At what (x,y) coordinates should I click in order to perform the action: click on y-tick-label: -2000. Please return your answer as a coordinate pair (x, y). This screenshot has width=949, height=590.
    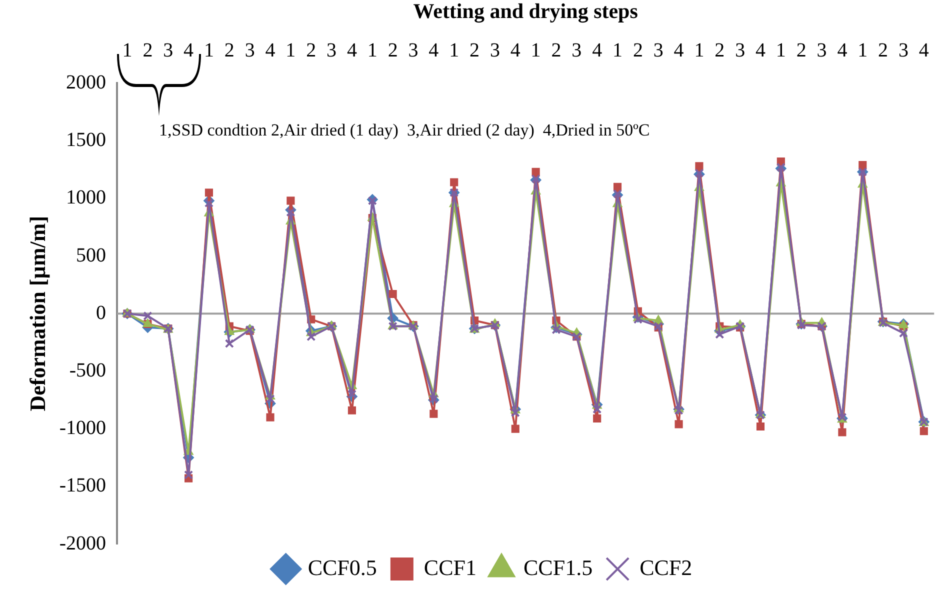
    Looking at the image, I should click on (82, 543).